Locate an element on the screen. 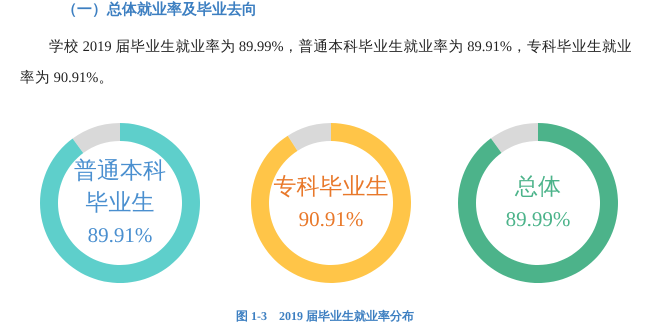 The image size is (651, 334). data-label: 90.91% is located at coordinates (331, 219).